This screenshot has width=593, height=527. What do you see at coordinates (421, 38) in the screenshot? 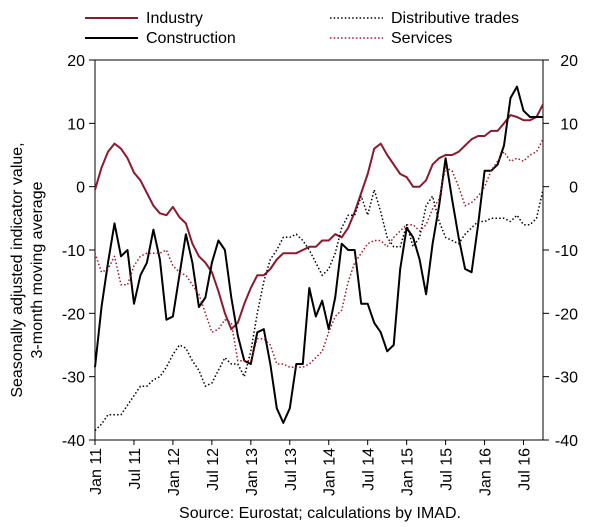
I see `legend-label-services: Services` at bounding box center [421, 38].